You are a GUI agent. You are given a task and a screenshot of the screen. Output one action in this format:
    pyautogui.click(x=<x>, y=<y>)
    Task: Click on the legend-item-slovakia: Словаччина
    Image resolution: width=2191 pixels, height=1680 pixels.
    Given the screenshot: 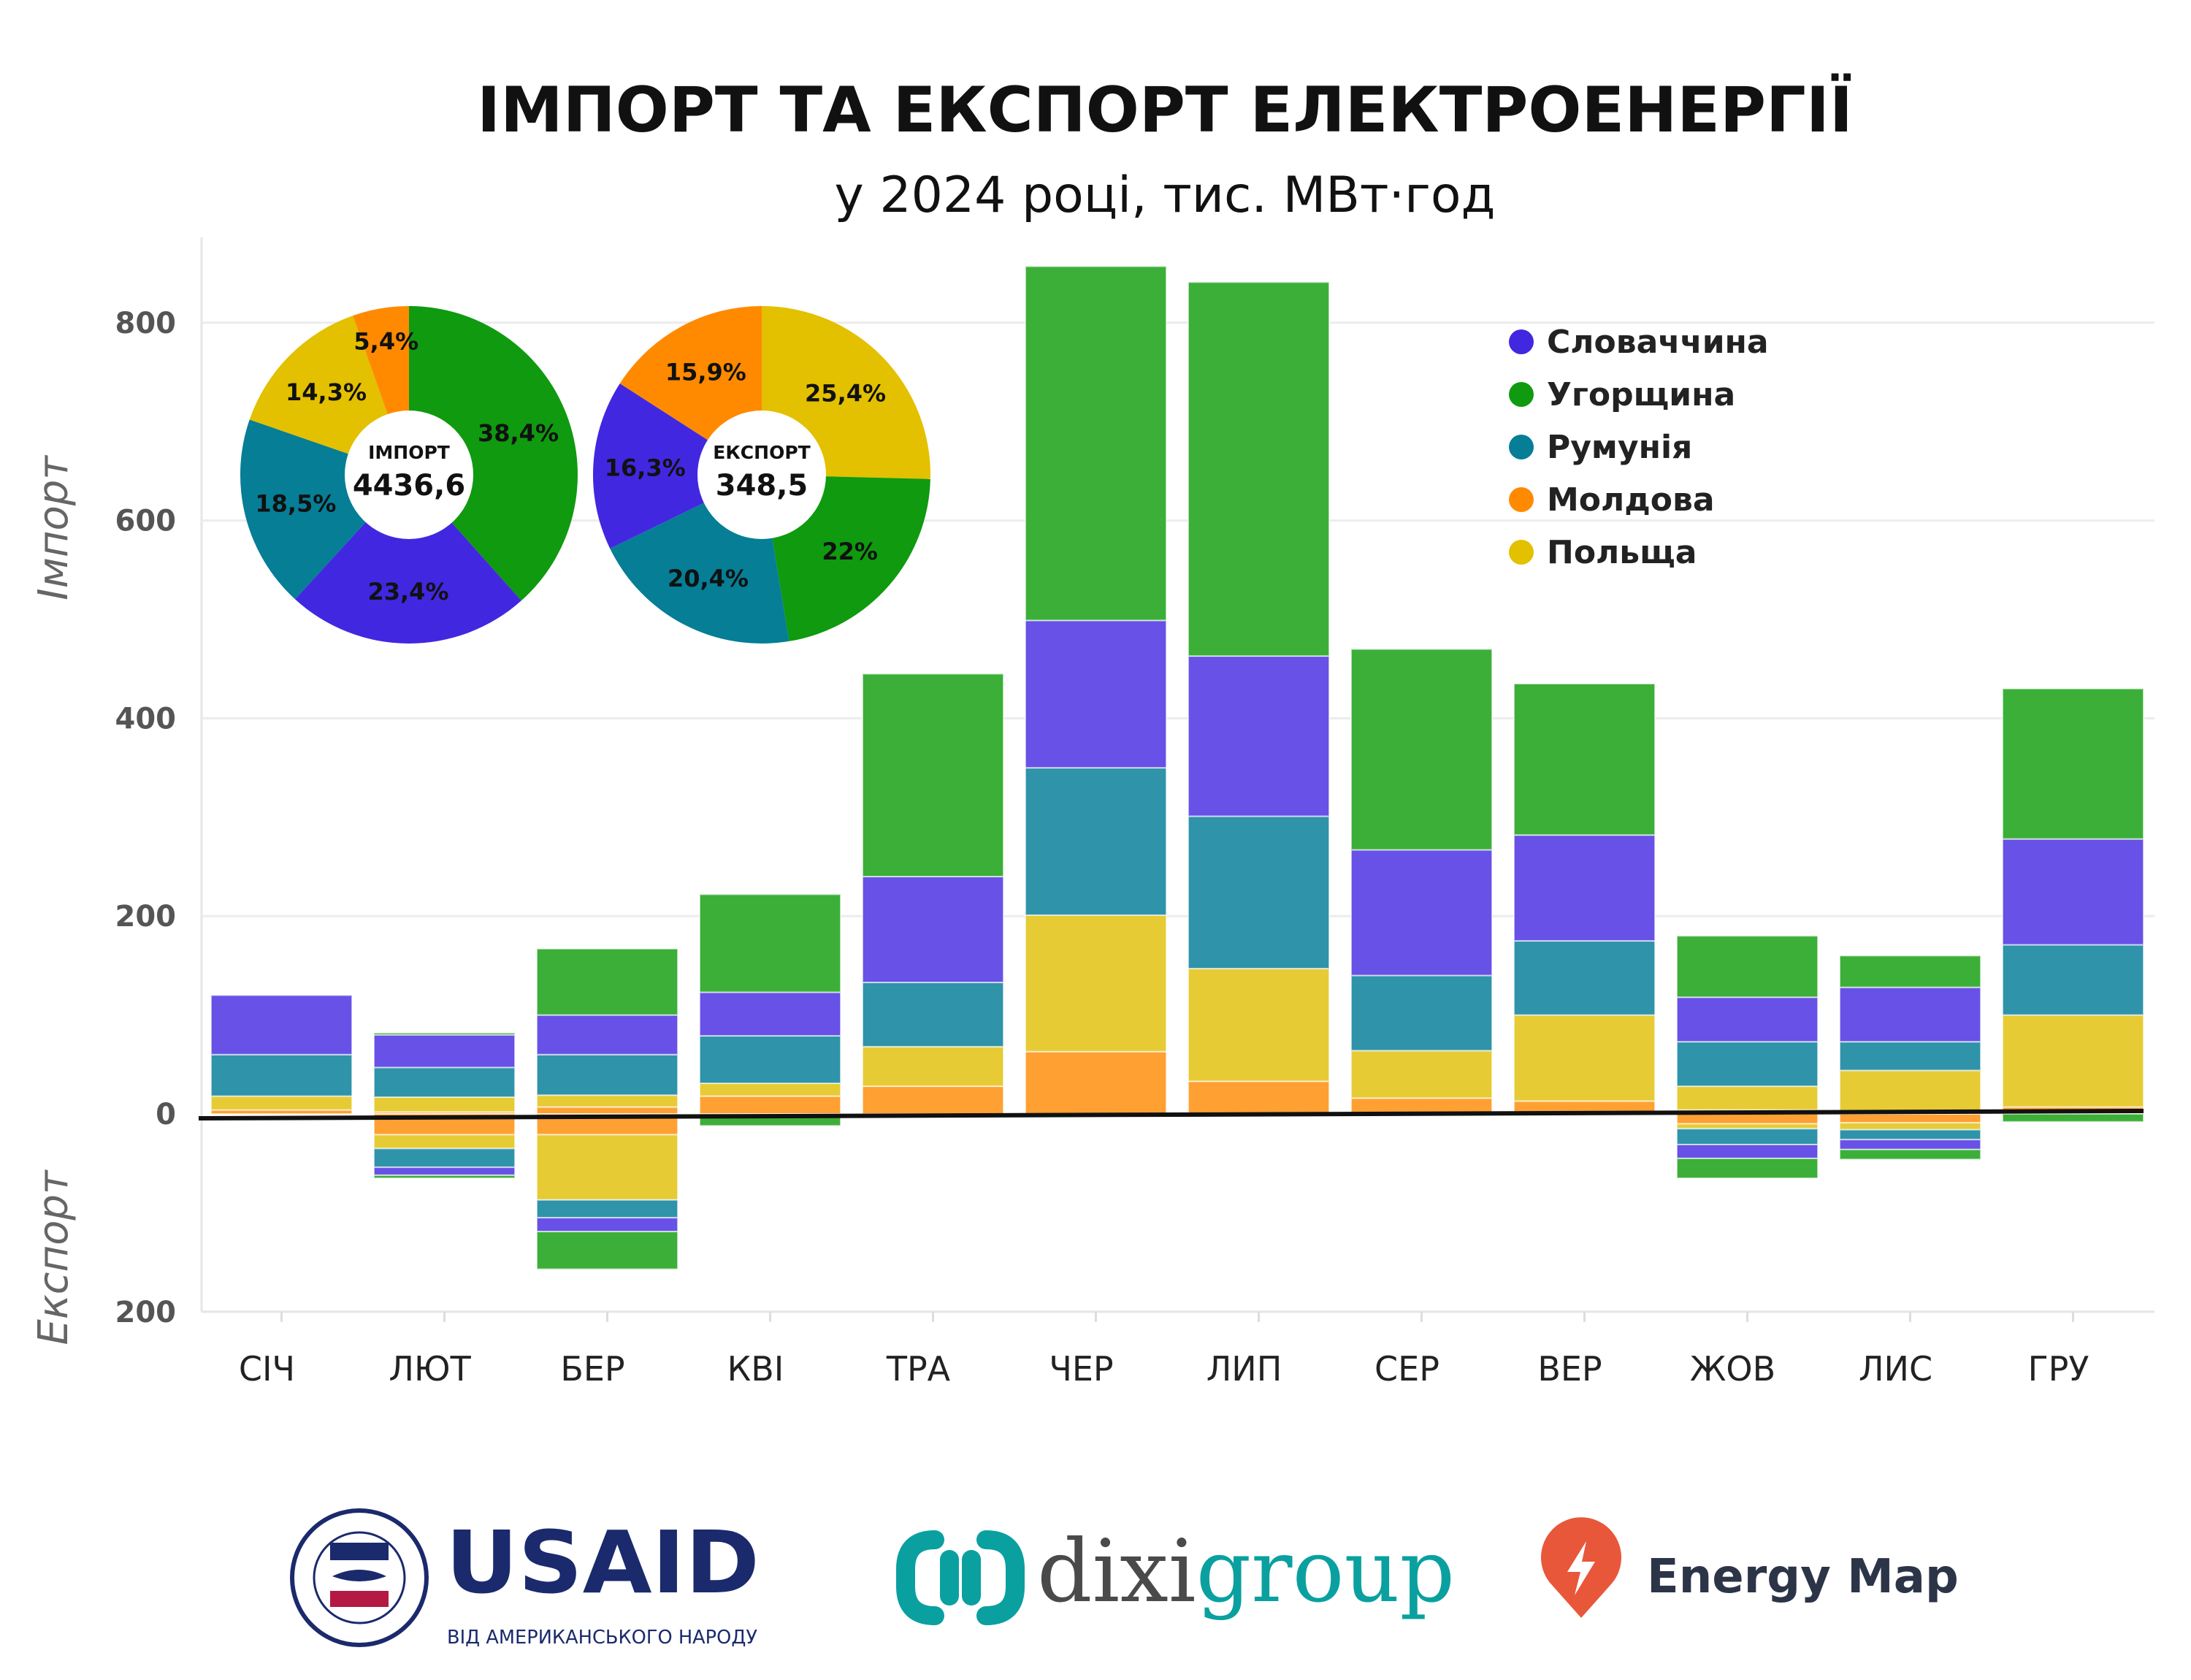 What is the action you would take?
    pyautogui.click(x=1639, y=342)
    